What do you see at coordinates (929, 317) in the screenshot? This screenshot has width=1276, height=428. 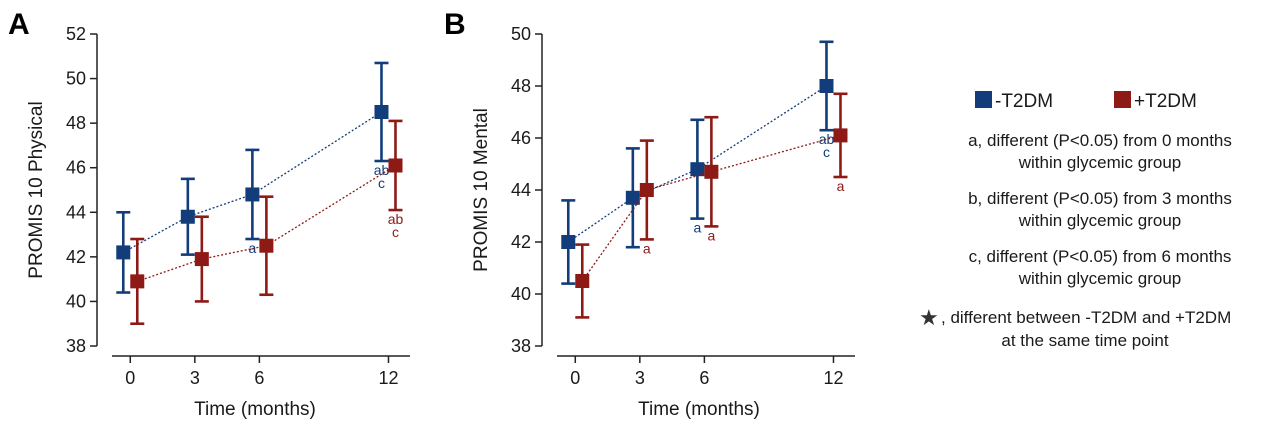 I see `star-icon: ★` at bounding box center [929, 317].